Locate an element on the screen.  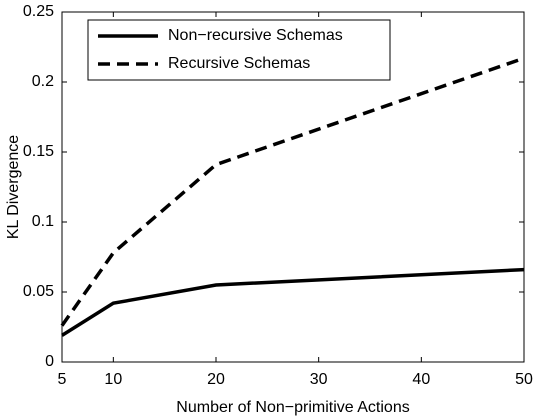
legend-box is located at coordinates (239, 50).